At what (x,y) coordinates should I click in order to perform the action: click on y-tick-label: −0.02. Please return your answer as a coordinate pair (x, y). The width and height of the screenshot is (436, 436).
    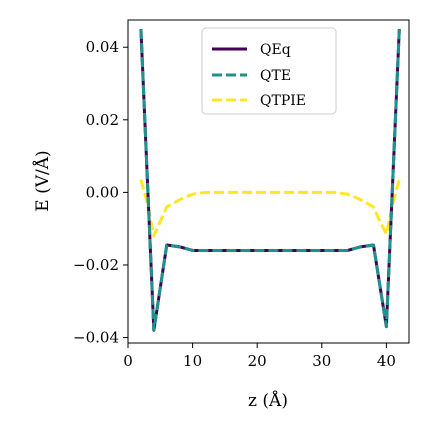
    Looking at the image, I should click on (96, 265).